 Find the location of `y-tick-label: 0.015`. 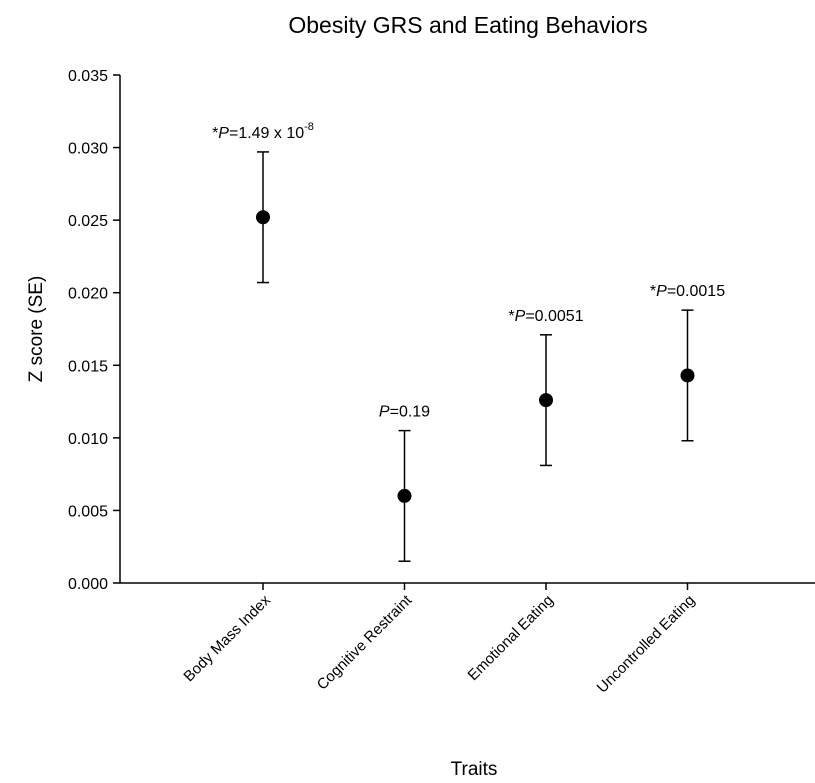

y-tick-label: 0.015 is located at coordinates (88, 366).